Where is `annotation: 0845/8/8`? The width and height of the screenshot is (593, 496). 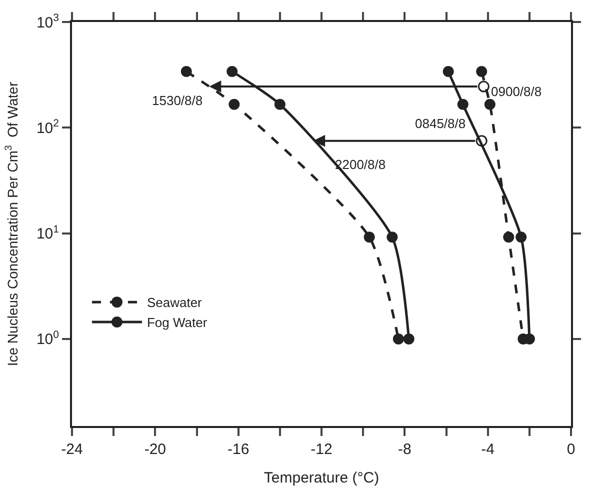 annotation: 0845/8/8 is located at coordinates (440, 123).